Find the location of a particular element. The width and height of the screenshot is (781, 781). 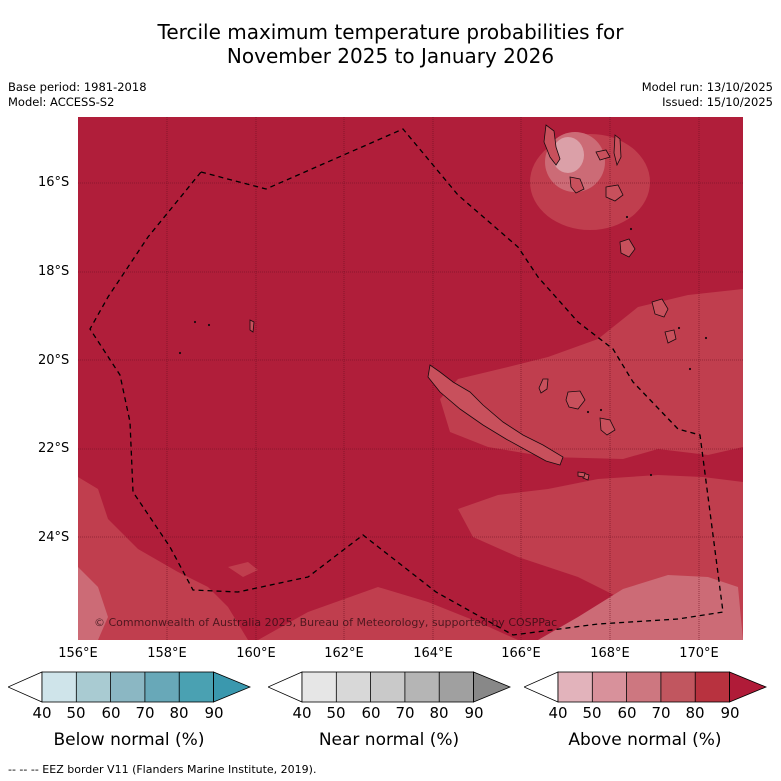

cbar-below-tick-70: 70 is located at coordinates (145, 713).